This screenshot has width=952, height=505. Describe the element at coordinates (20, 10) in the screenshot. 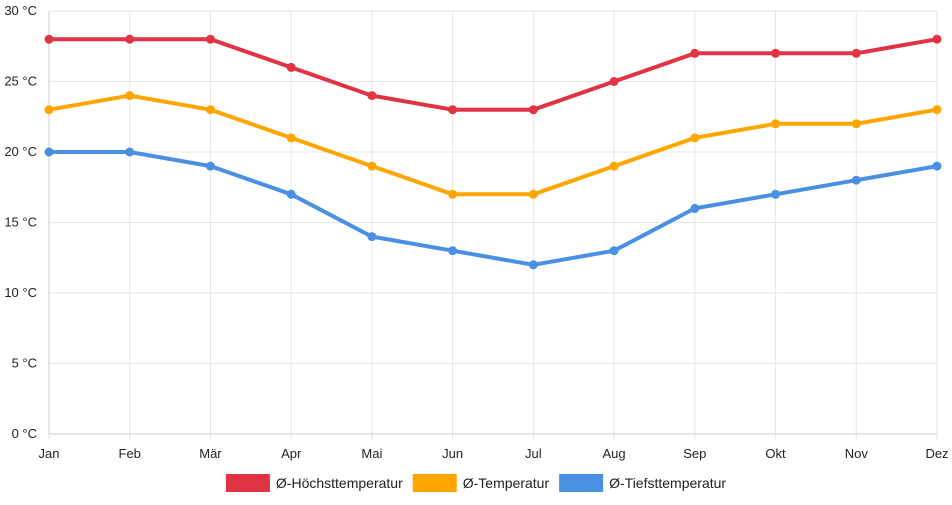

I see `y-tick-label: 30 °C` at that location.